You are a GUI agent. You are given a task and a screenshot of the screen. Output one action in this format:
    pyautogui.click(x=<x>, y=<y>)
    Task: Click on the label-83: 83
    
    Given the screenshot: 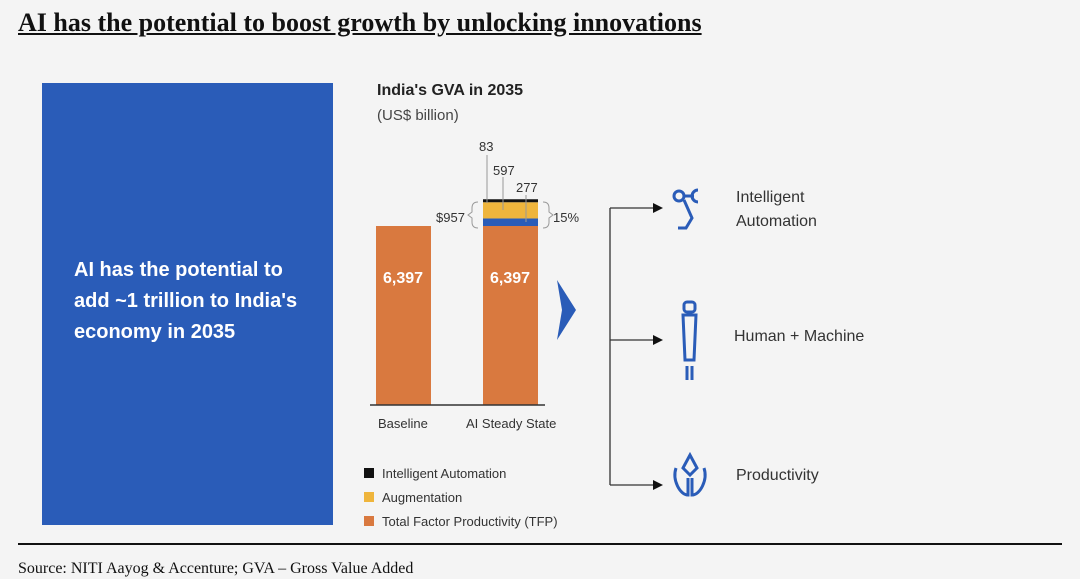 What is the action you would take?
    pyautogui.click(x=486, y=146)
    